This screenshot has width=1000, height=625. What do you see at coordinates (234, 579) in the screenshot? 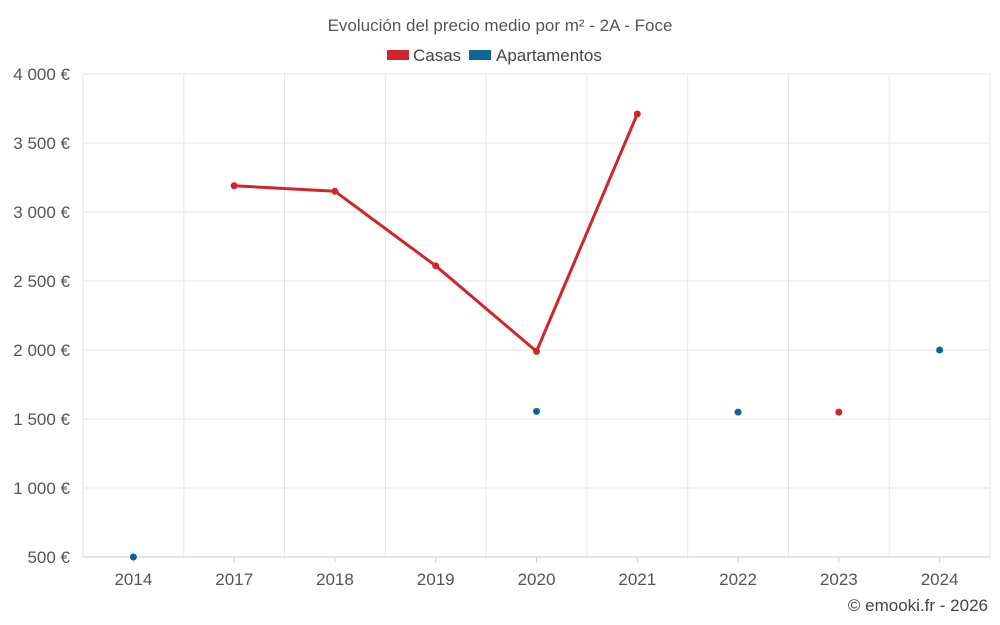
I see `x-tick-label: 2017` at bounding box center [234, 579].